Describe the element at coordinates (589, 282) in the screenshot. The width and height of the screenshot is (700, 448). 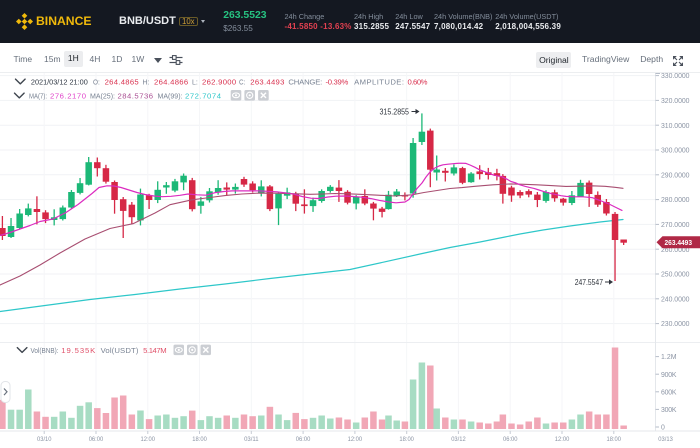
I see `svg-text: 247.5547` at that location.